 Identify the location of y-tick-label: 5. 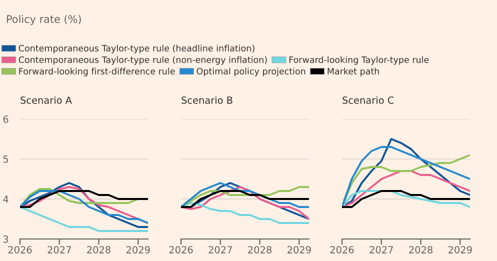
(5, 159).